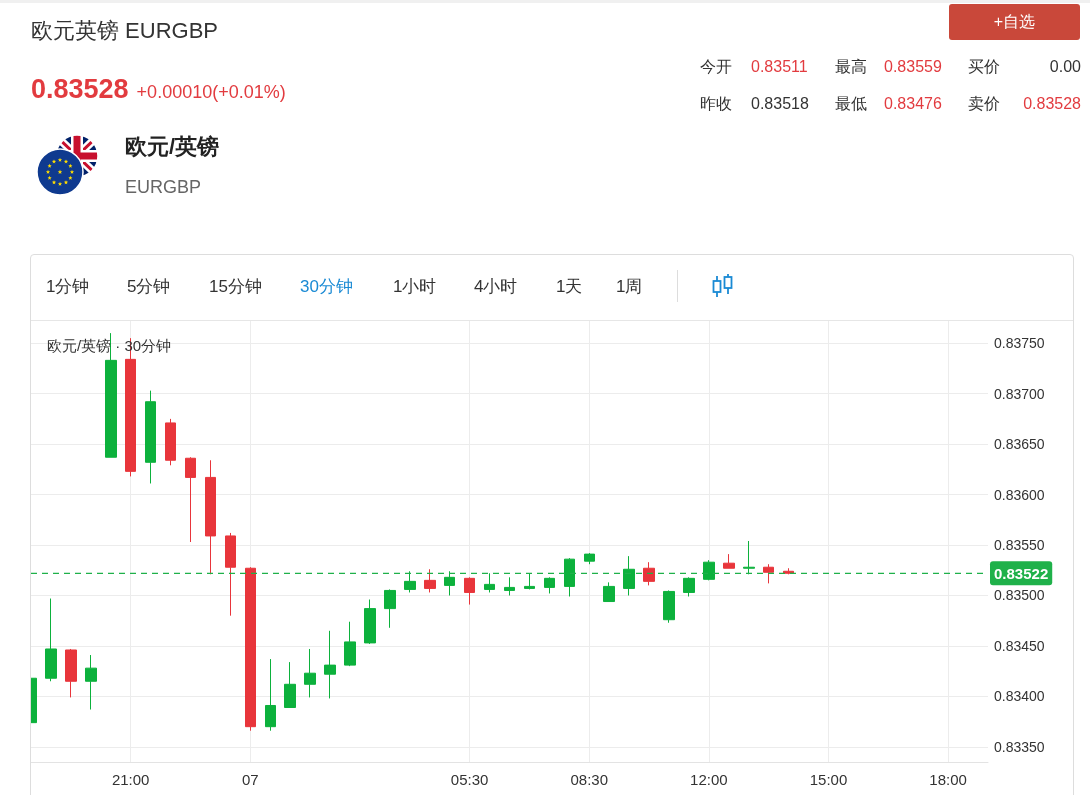  What do you see at coordinates (948, 779) in the screenshot?
I see `x-tick-label: 18:00` at bounding box center [948, 779].